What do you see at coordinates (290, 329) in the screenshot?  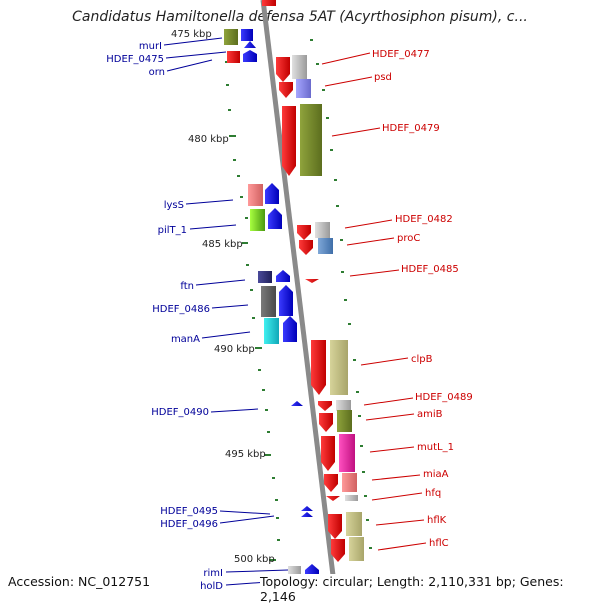 I see `gene-arrow-manA` at bounding box center [290, 329].